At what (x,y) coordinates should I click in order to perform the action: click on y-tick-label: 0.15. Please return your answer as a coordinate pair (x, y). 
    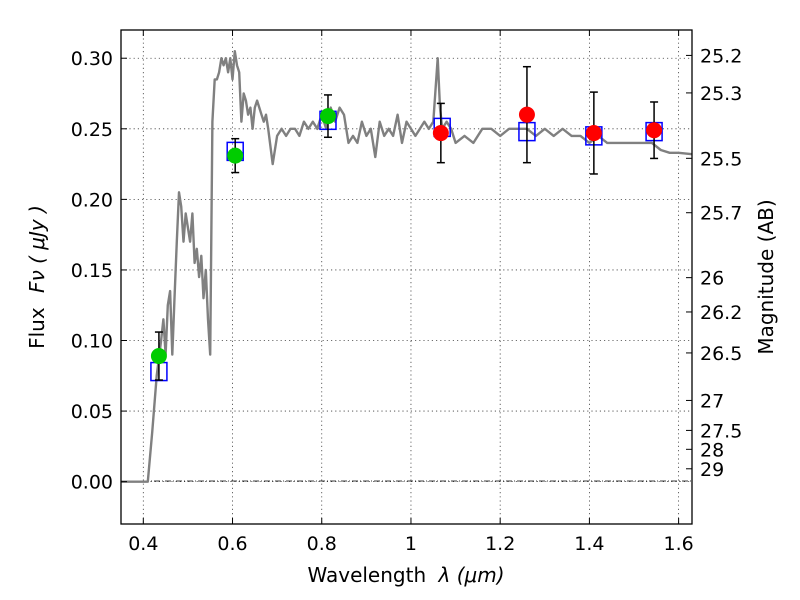
    Looking at the image, I should click on (92, 271).